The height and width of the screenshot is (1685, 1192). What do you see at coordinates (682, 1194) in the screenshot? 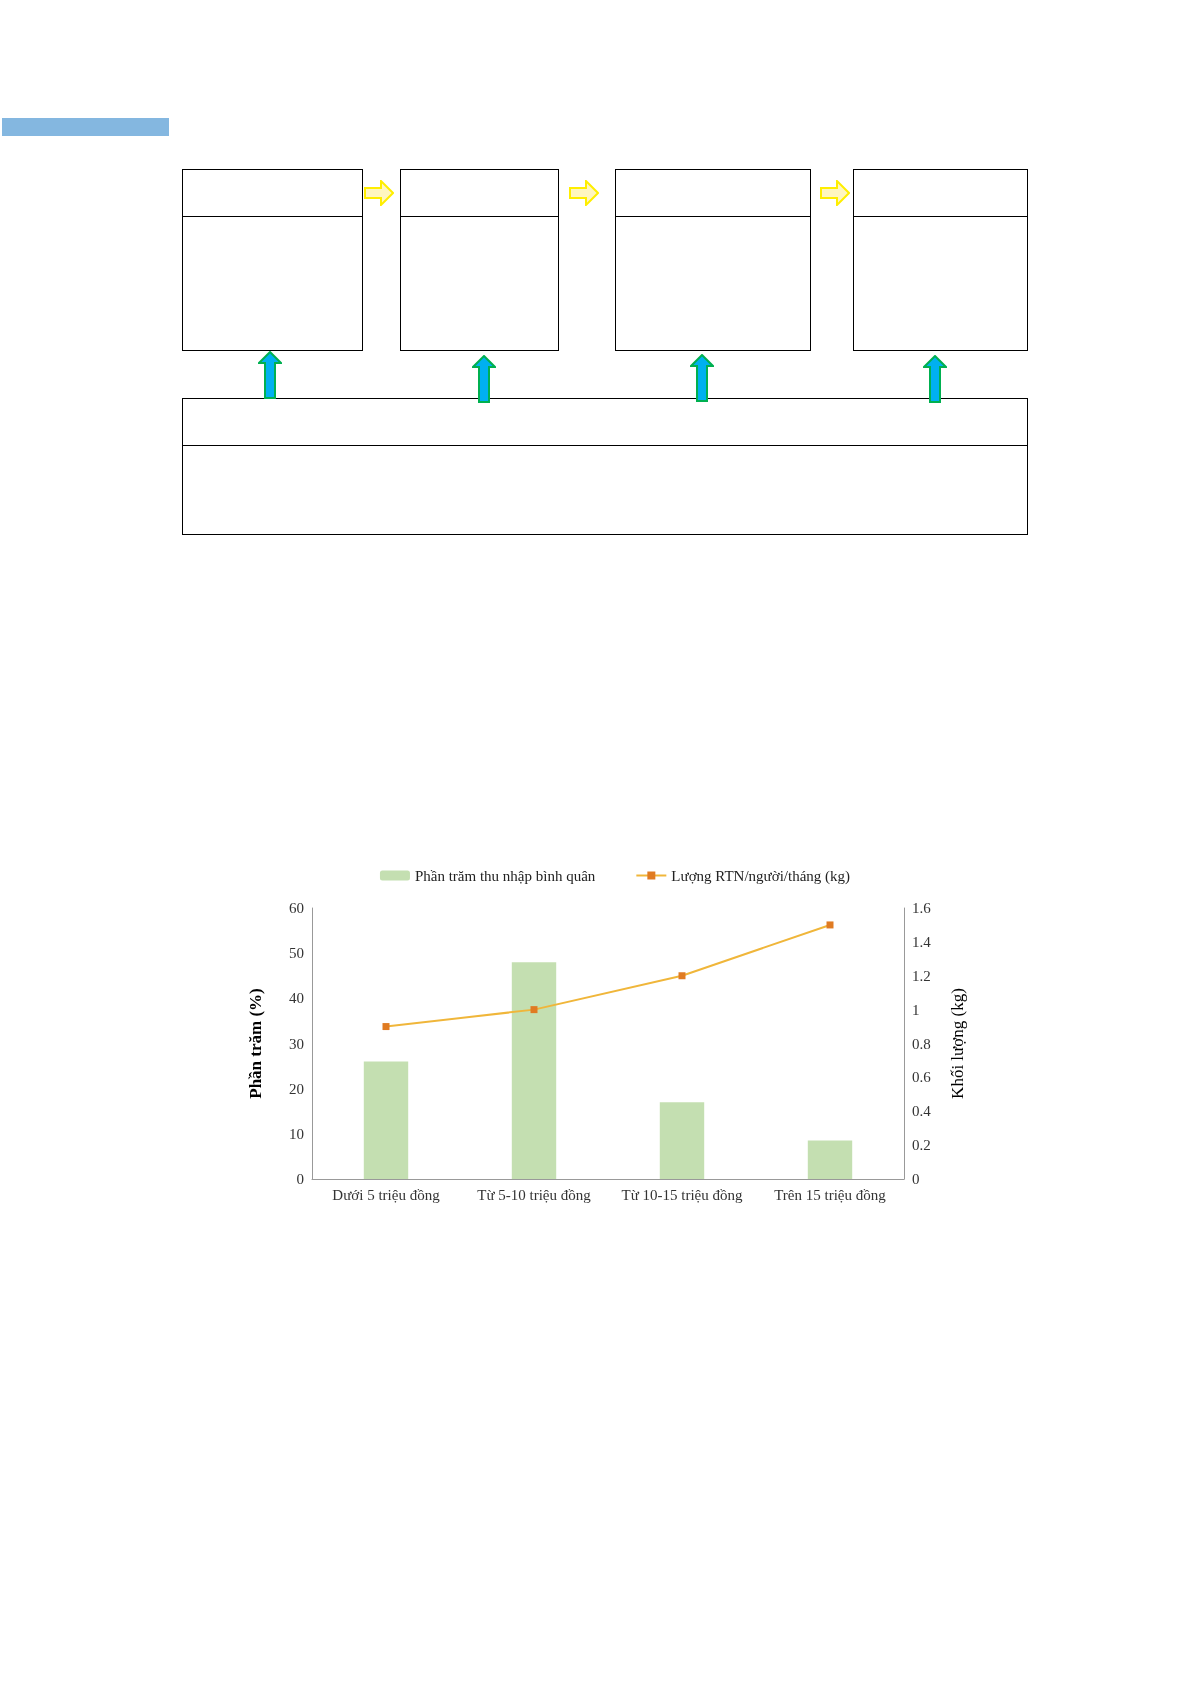
I see `x-tick-label: Từ 10-15 triệu đồng` at bounding box center [682, 1194].